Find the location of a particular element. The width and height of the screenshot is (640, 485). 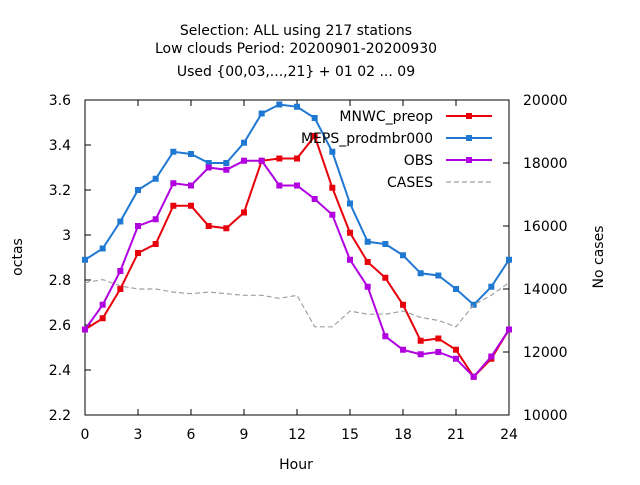

y-tick-label: 2.2 is located at coordinates (60, 416).